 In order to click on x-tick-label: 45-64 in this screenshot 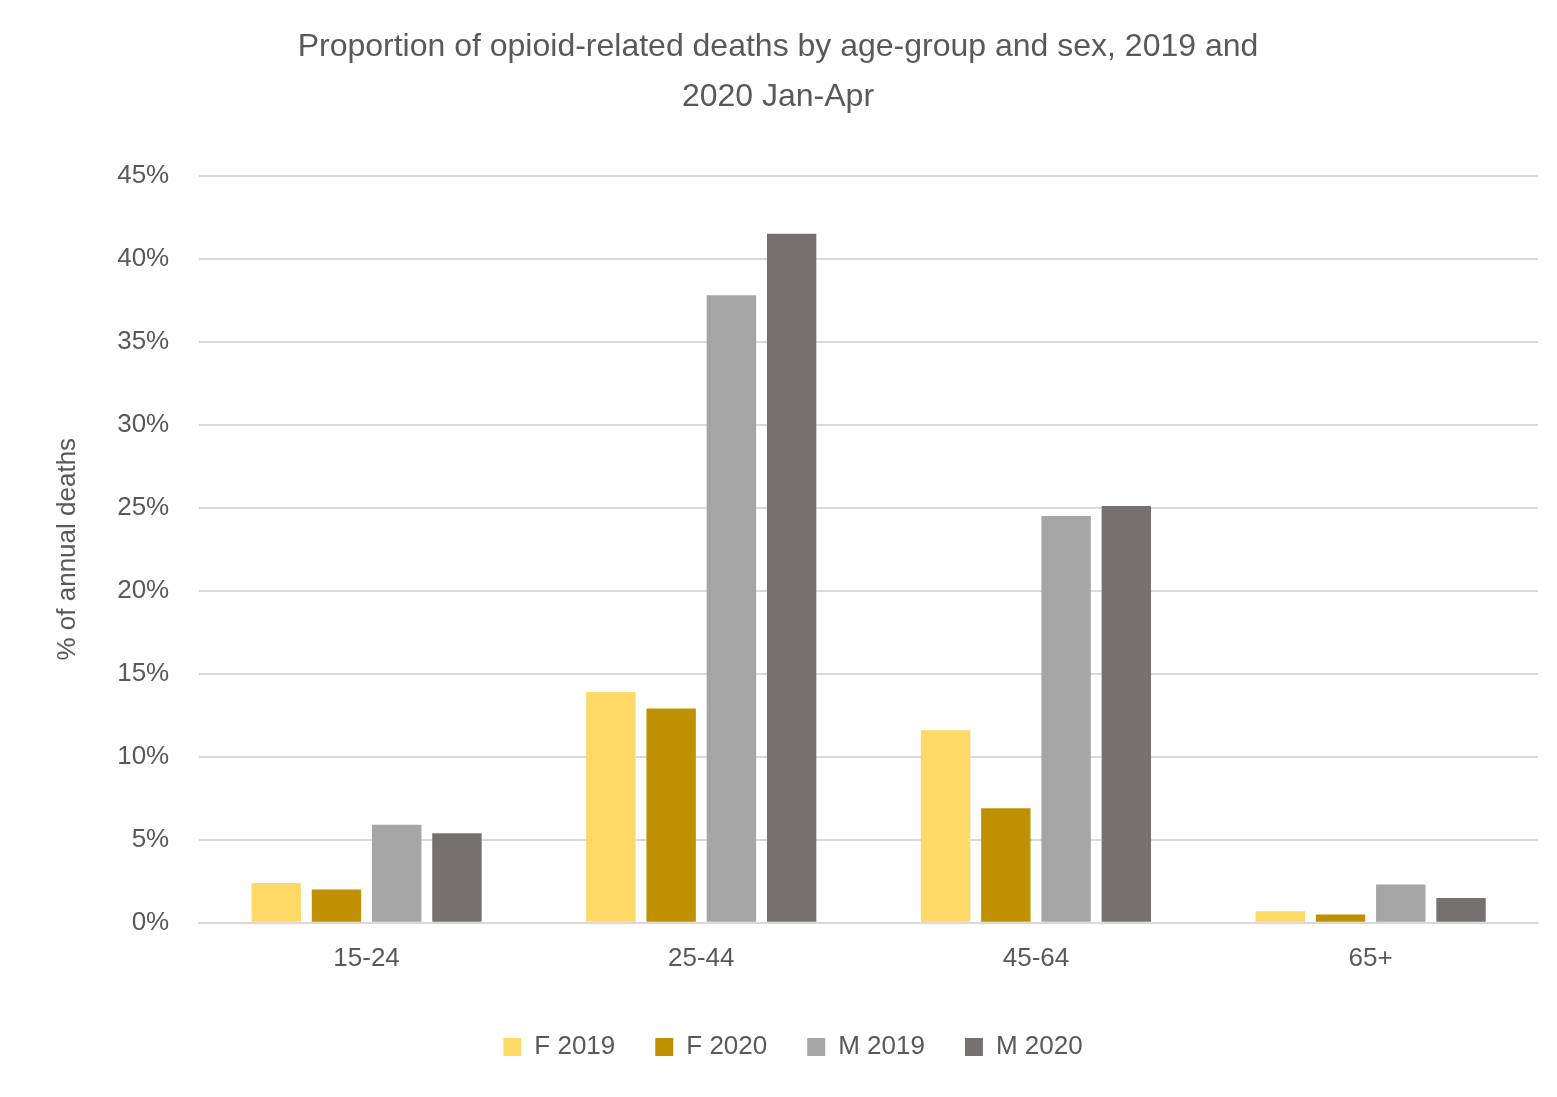, I will do `click(1036, 956)`.